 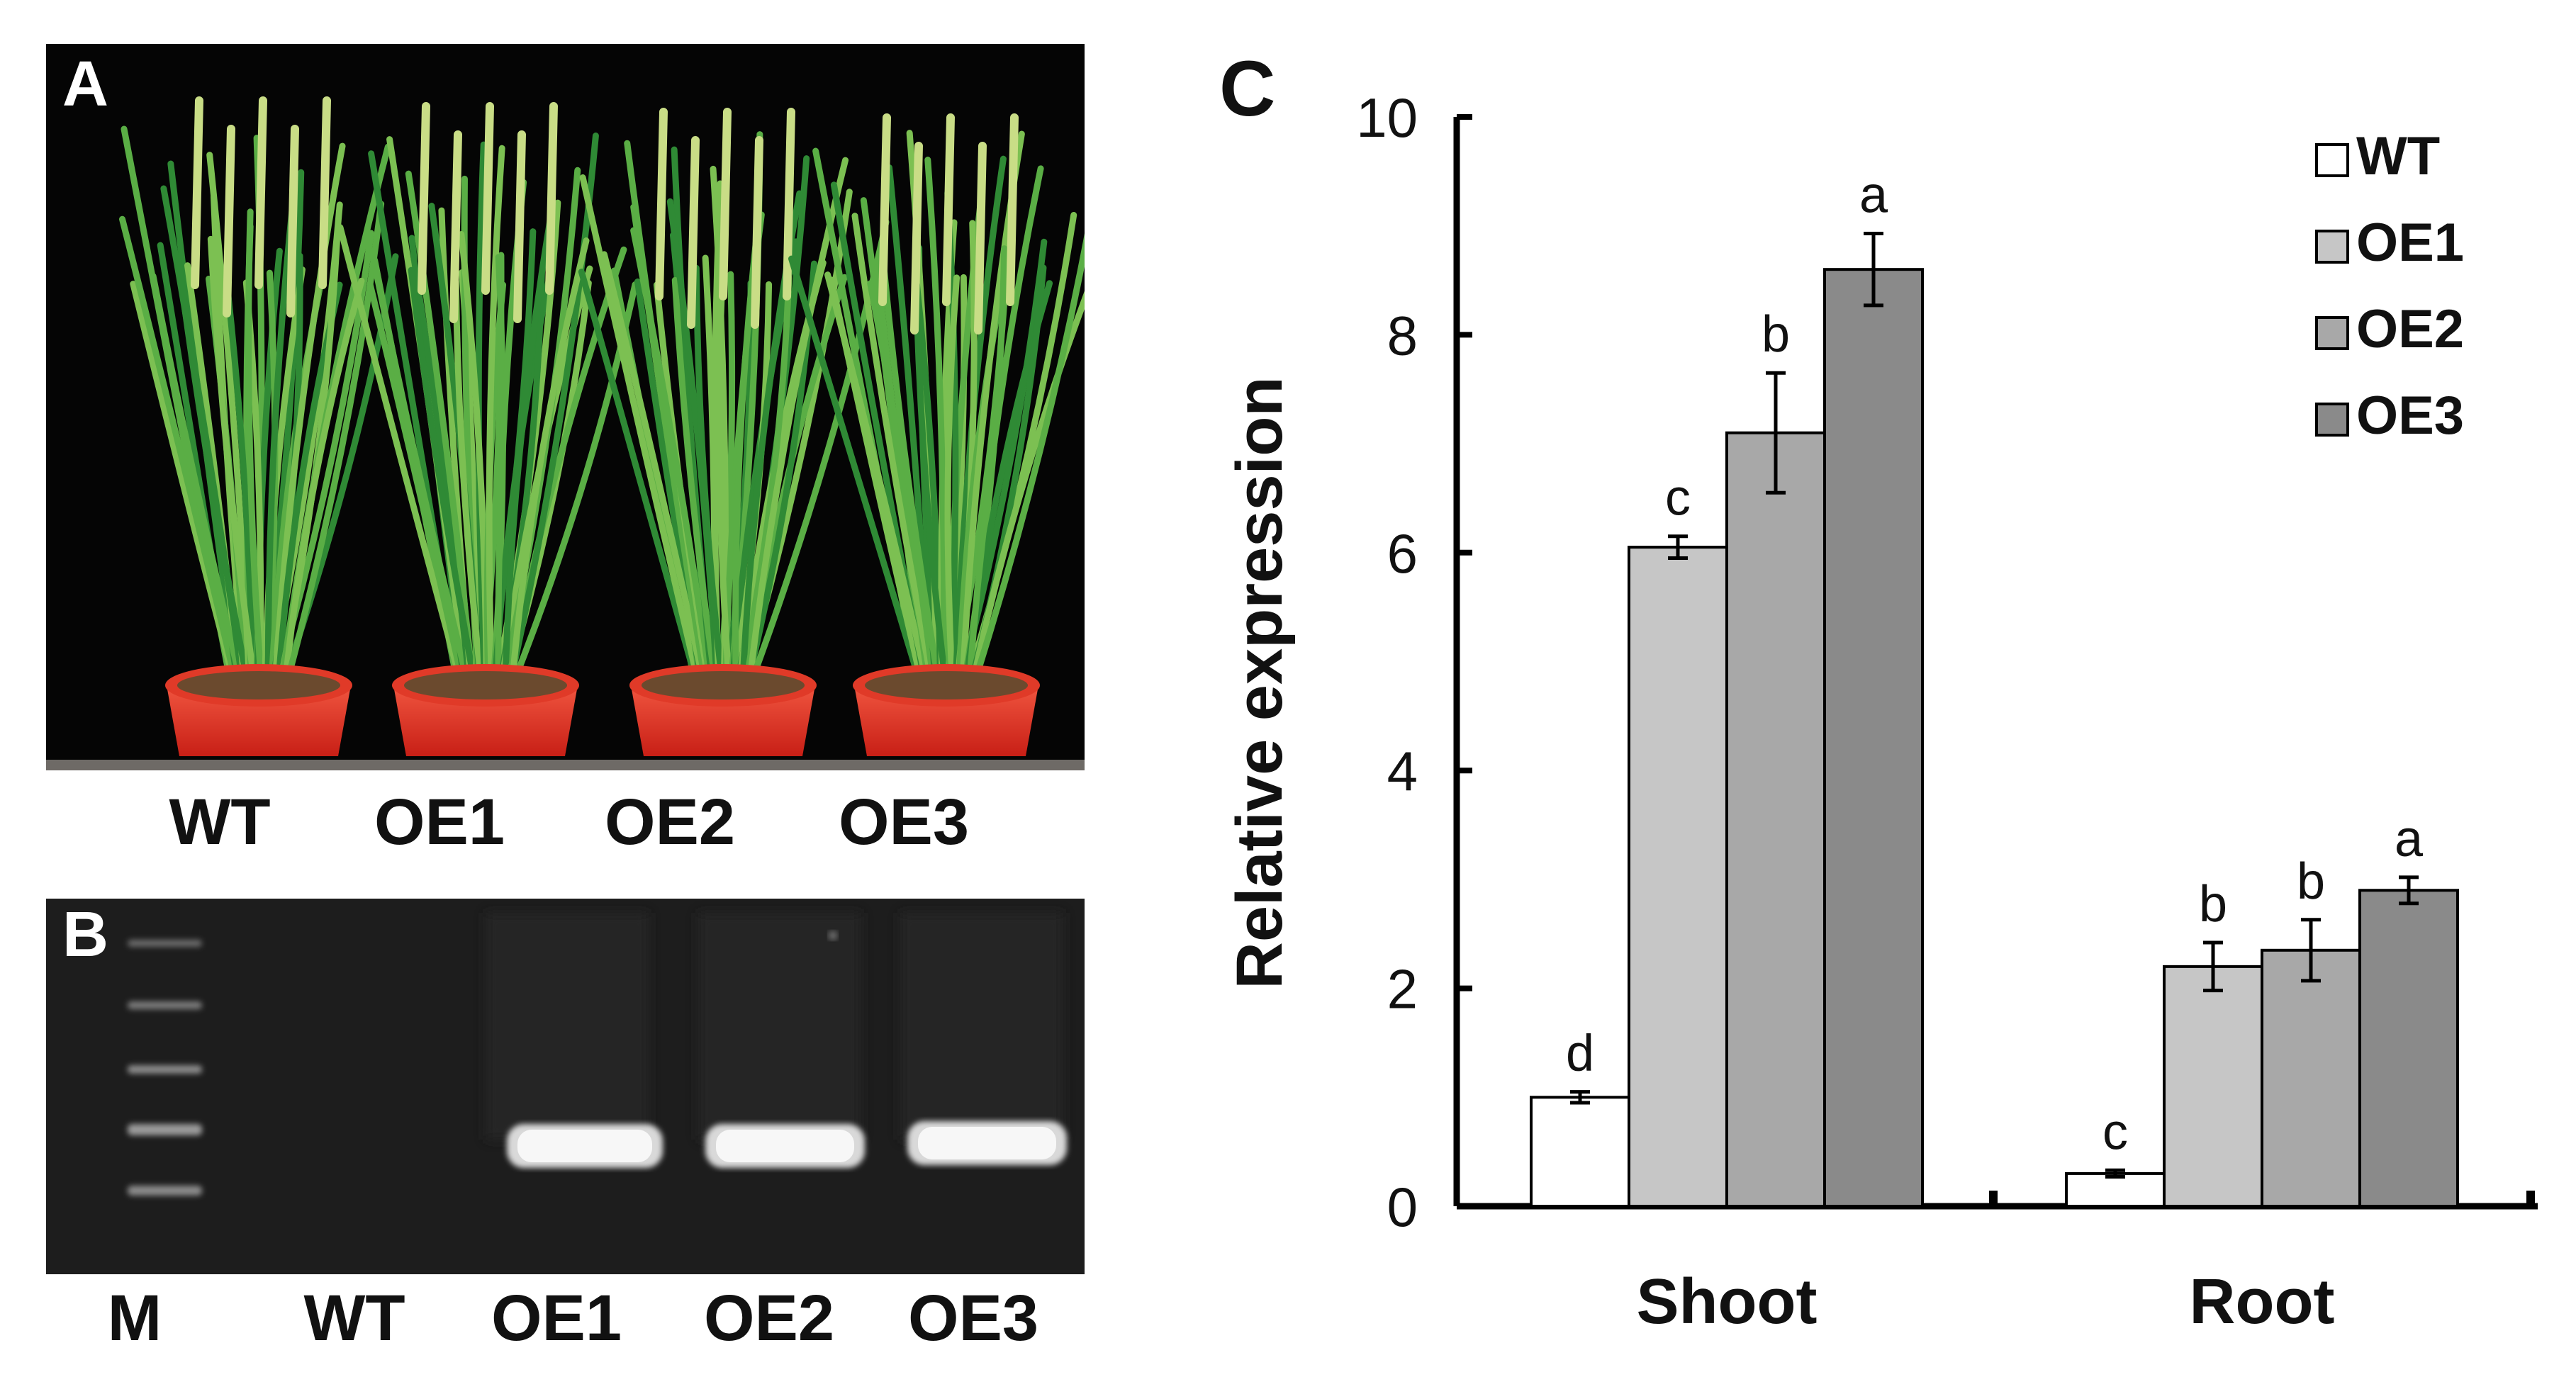 What do you see at coordinates (2115, 1189) in the screenshot?
I see `bar-wt-root` at bounding box center [2115, 1189].